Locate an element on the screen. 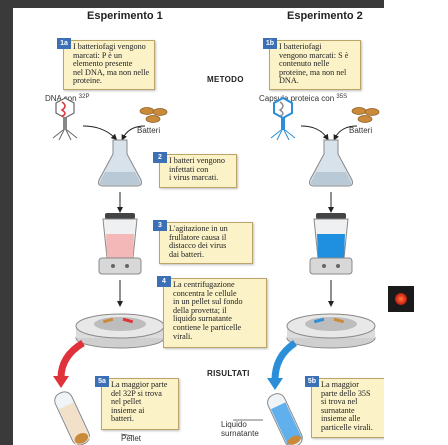 Image resolution: width=448 pixels, height=445 pixels. experiment2-title: Esperimento 2 is located at coordinates (325, 16).